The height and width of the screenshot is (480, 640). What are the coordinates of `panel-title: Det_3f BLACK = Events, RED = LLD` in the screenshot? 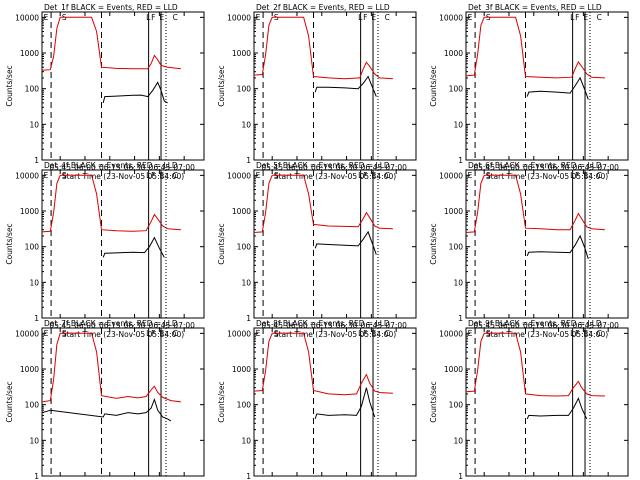 It's located at (535, 7).